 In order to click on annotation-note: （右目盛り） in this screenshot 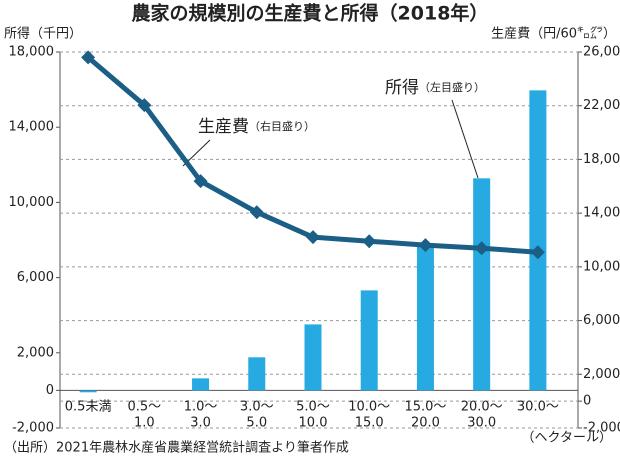, I will do `click(282, 126)`.